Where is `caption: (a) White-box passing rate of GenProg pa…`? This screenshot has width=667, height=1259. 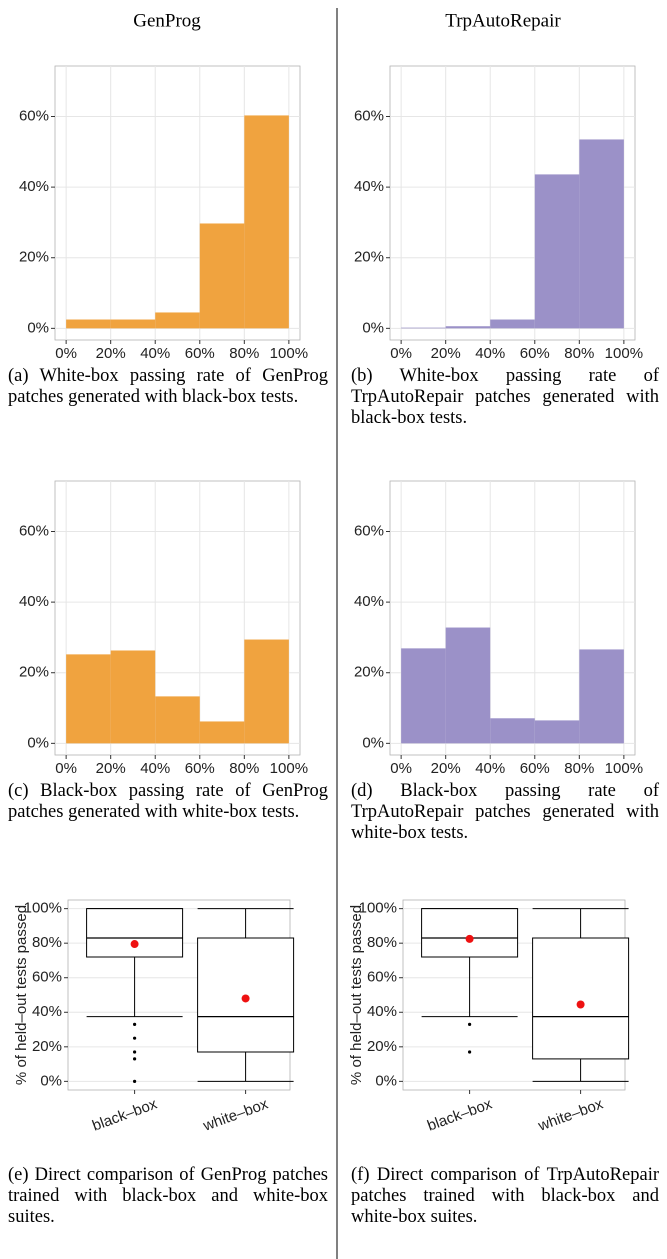 caption: (a) White-box passing rate of GenProg pa… is located at coordinates (168, 386).